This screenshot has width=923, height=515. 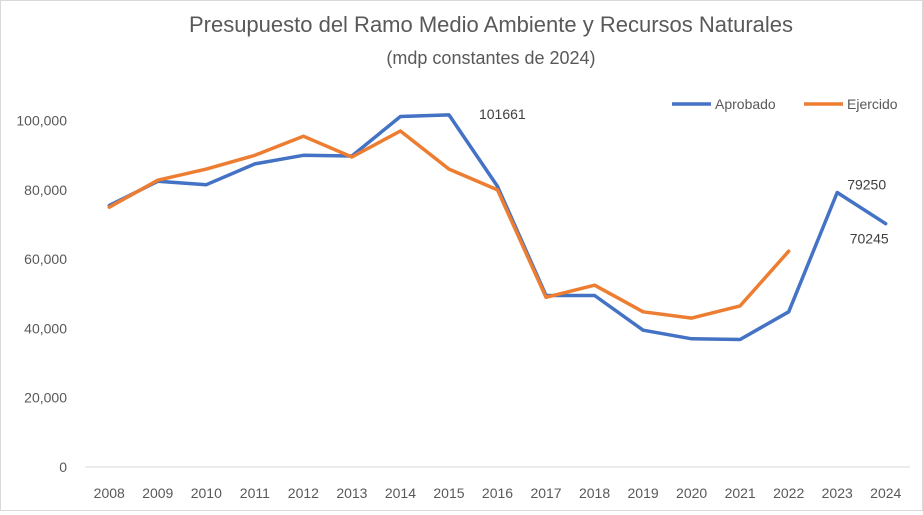 I want to click on x-tick-label: 2020, so click(x=691, y=493).